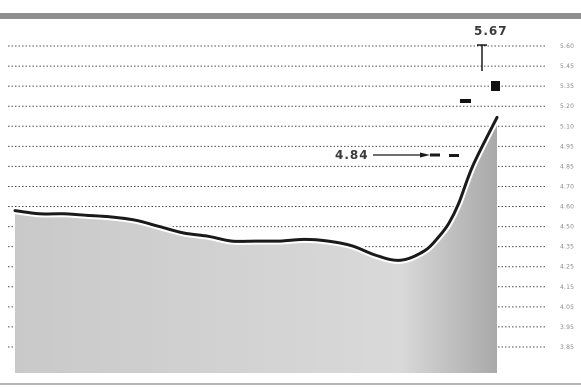 The width and height of the screenshot is (581, 388). I want to click on y-tick-label: 4.50, so click(567, 227).